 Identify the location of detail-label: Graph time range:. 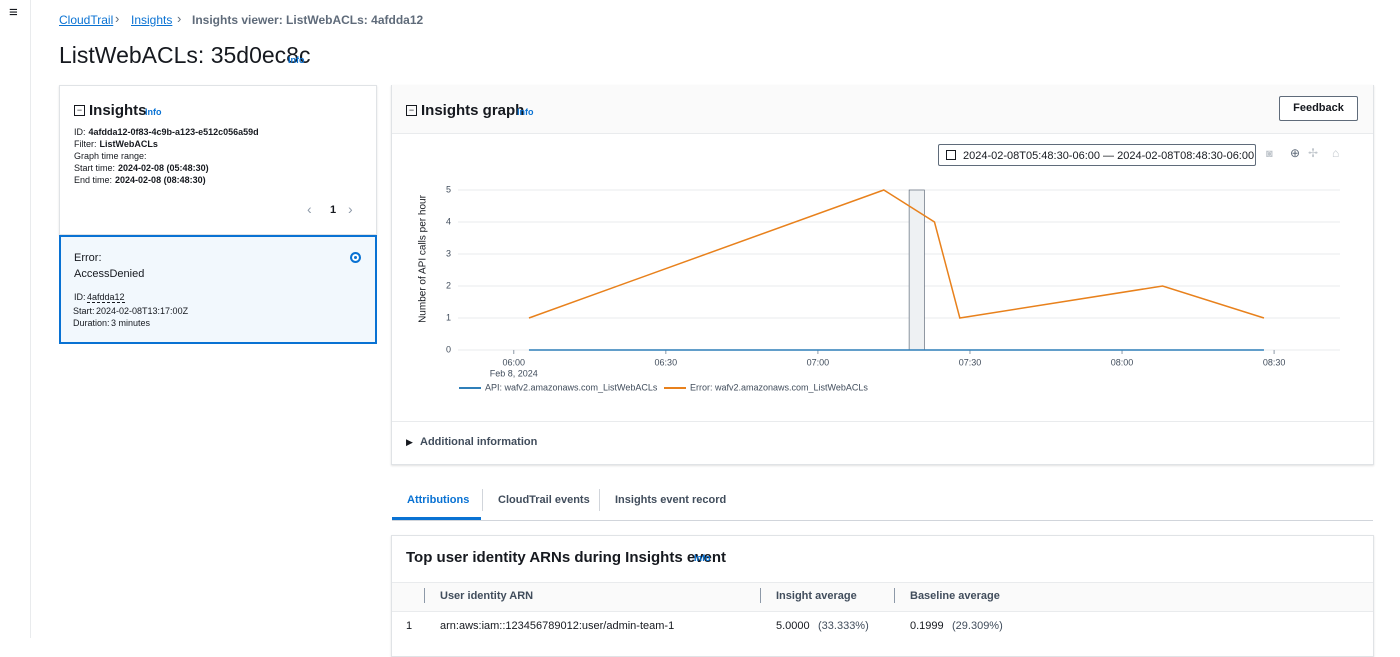
(110, 156).